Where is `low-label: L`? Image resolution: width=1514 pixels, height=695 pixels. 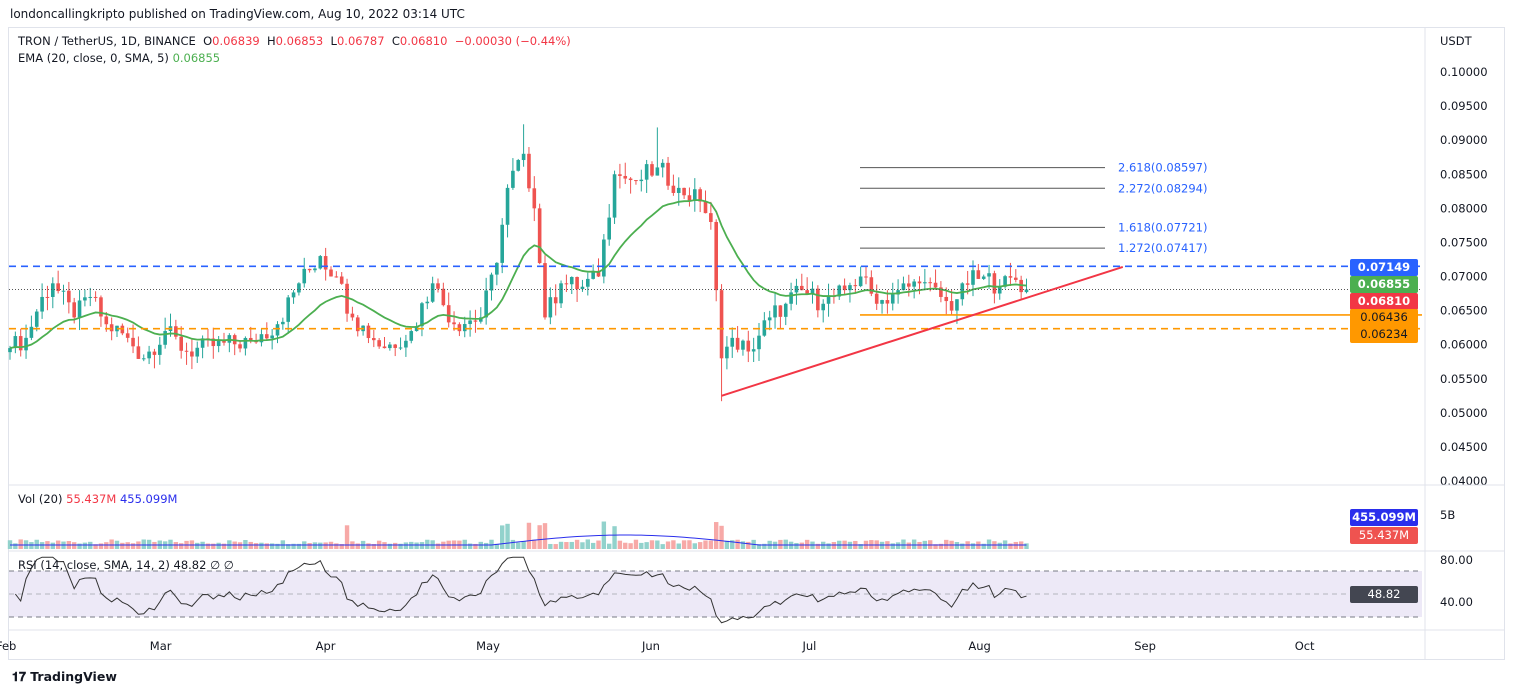
low-label: L is located at coordinates (333, 41).